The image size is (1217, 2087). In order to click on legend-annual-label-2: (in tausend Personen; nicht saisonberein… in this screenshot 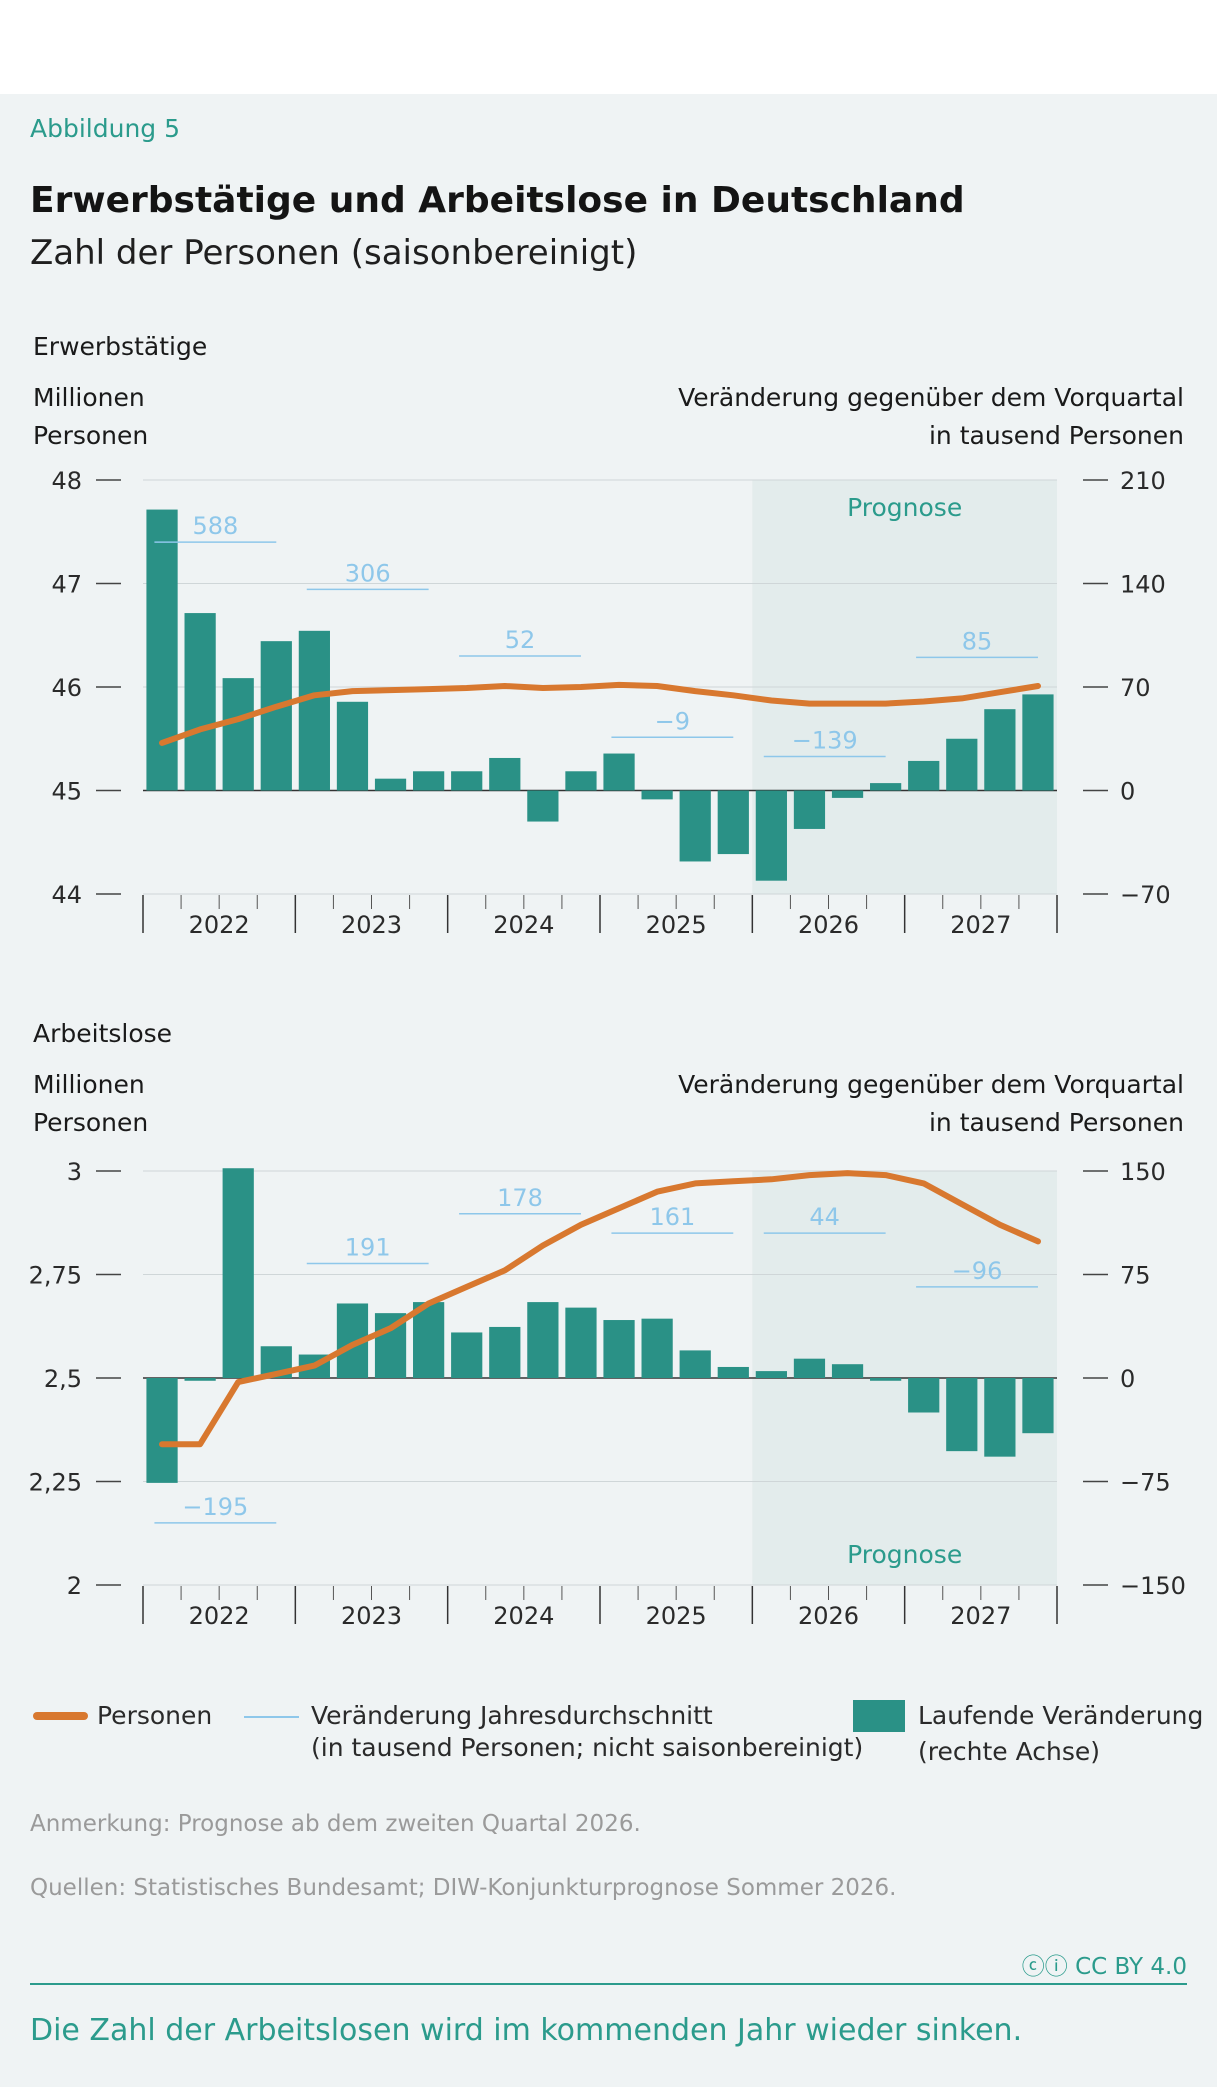, I will do `click(587, 1747)`.